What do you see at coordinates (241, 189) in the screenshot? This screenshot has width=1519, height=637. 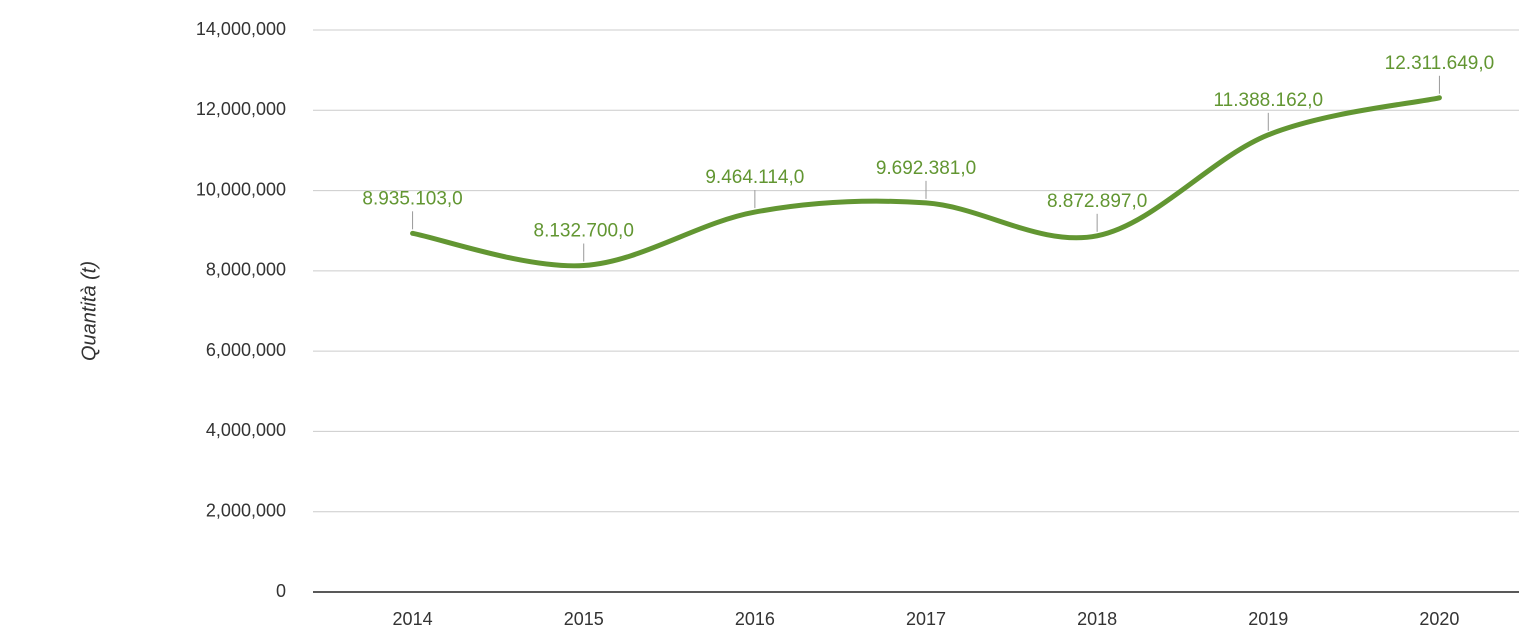 I see `y-tick-label: 10,000,000` at bounding box center [241, 189].